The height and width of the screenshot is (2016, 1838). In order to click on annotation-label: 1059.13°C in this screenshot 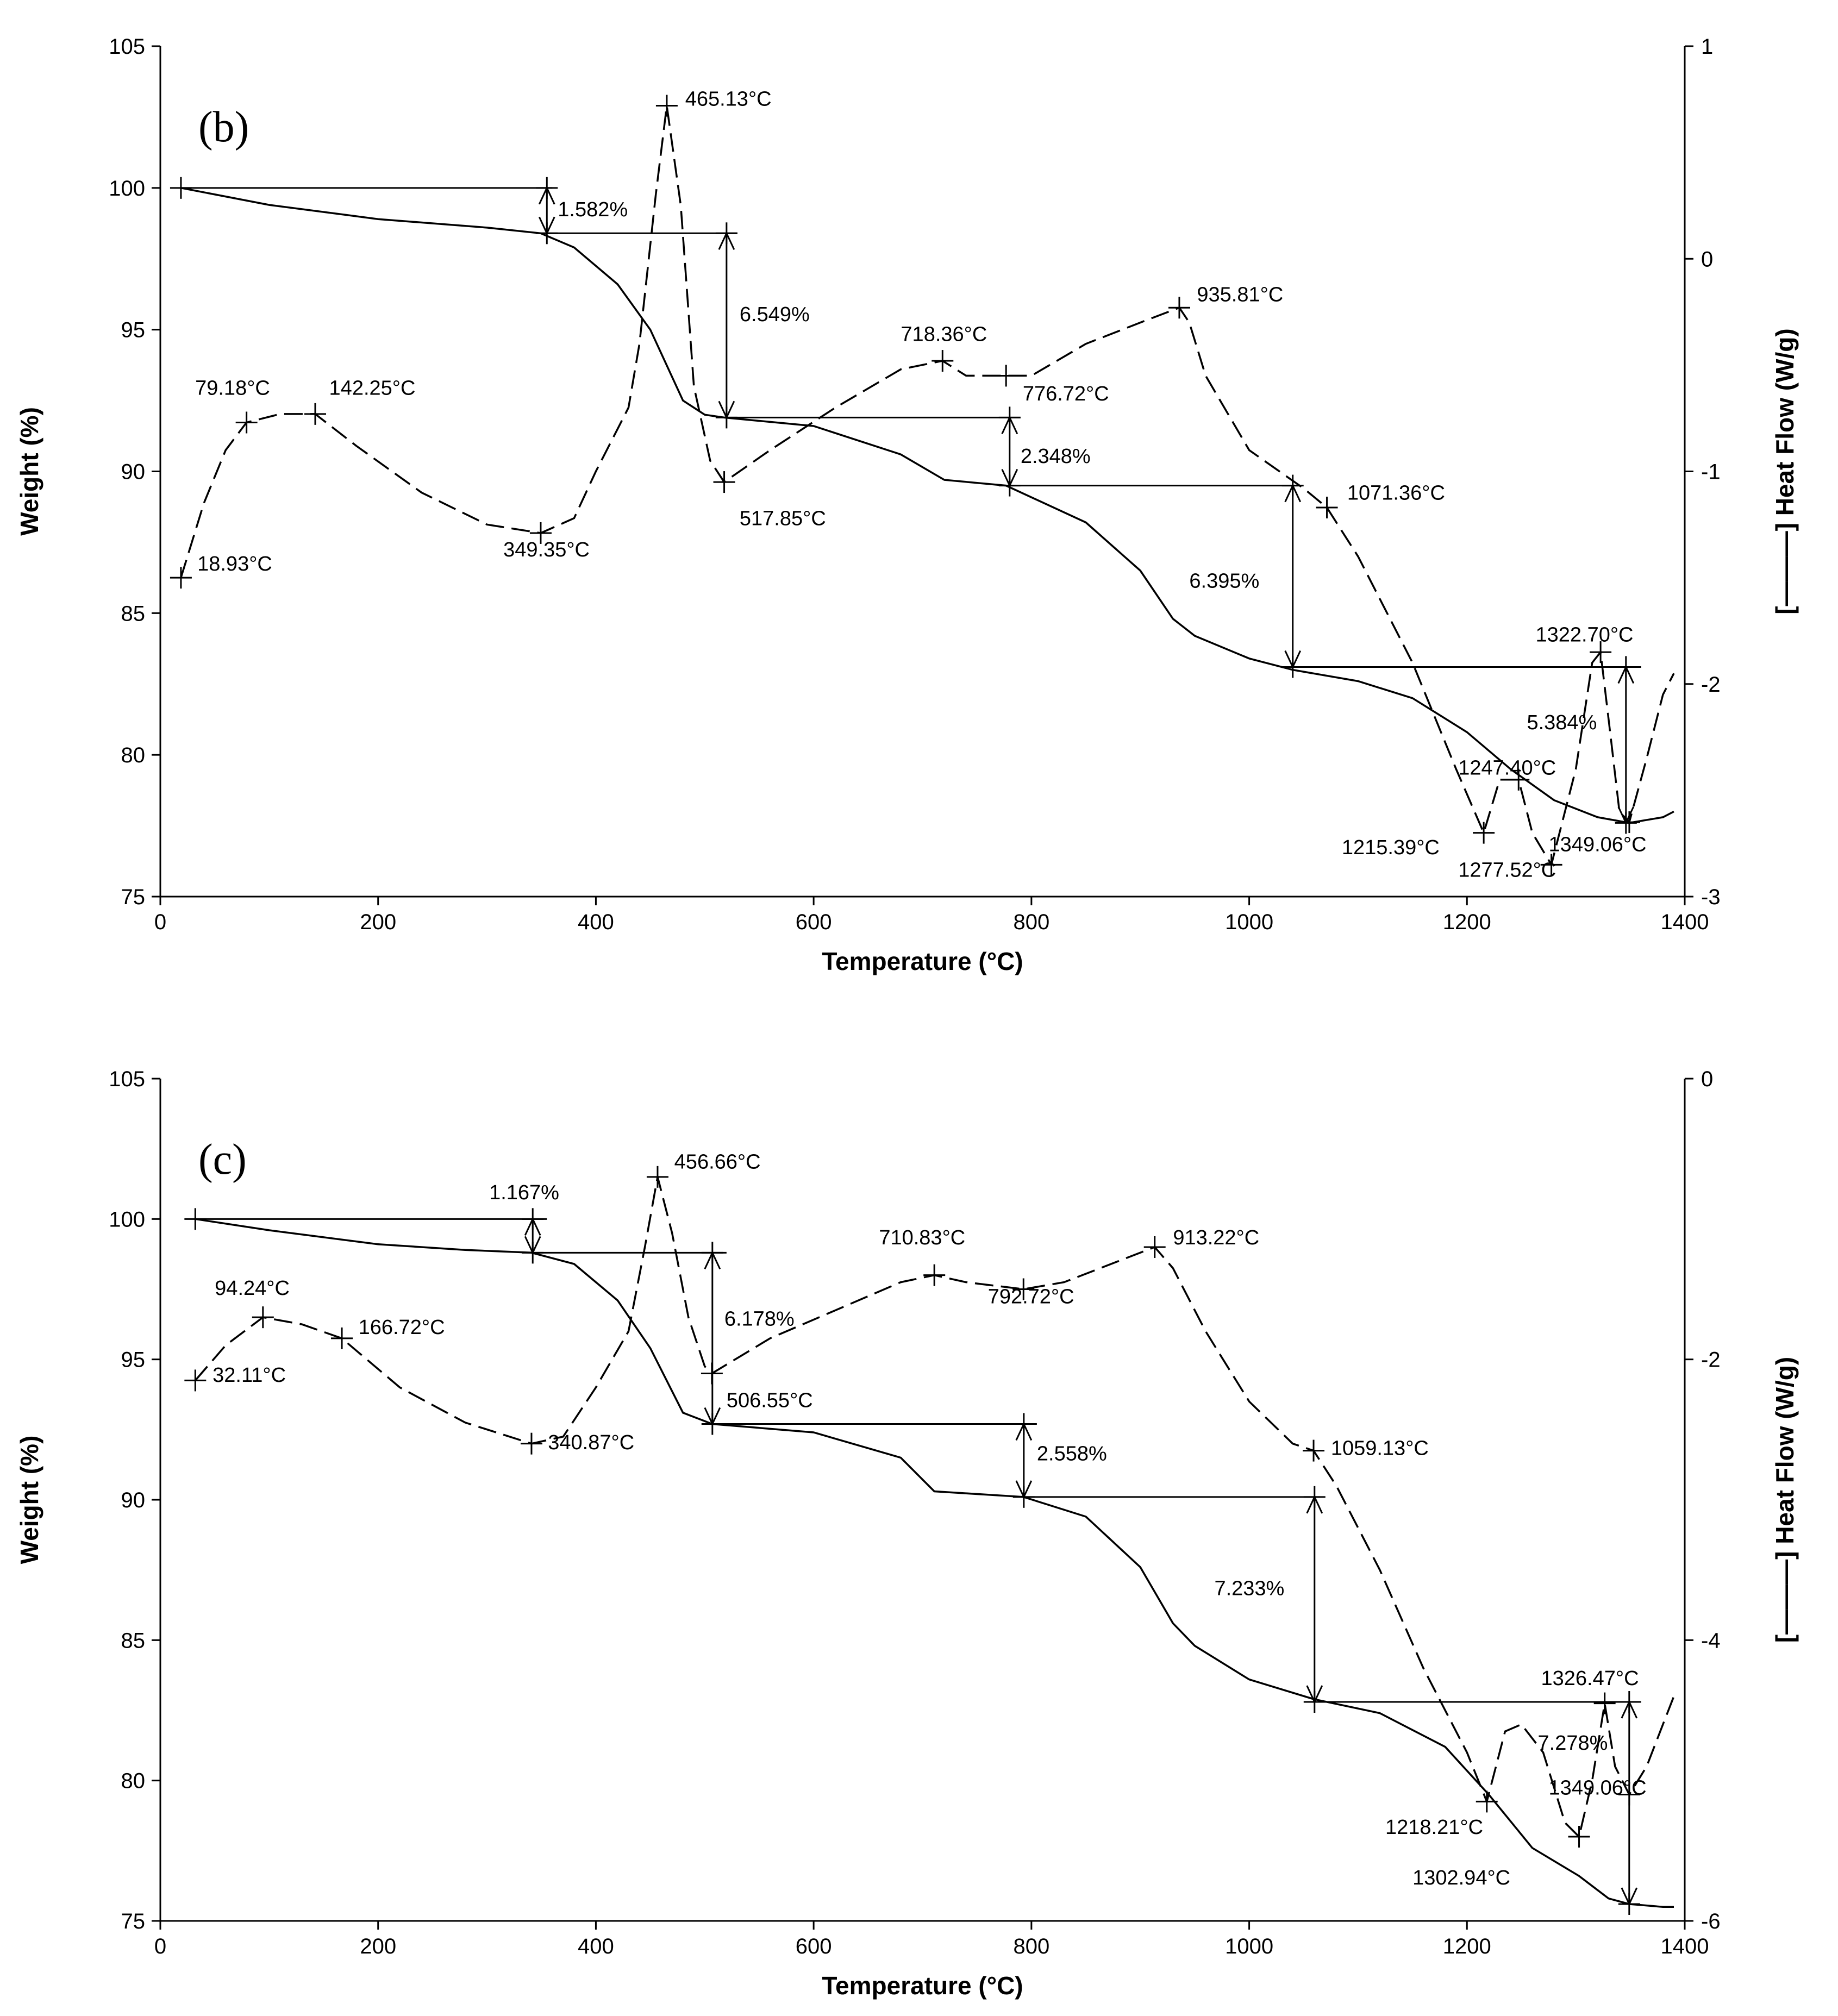, I will do `click(1380, 1448)`.